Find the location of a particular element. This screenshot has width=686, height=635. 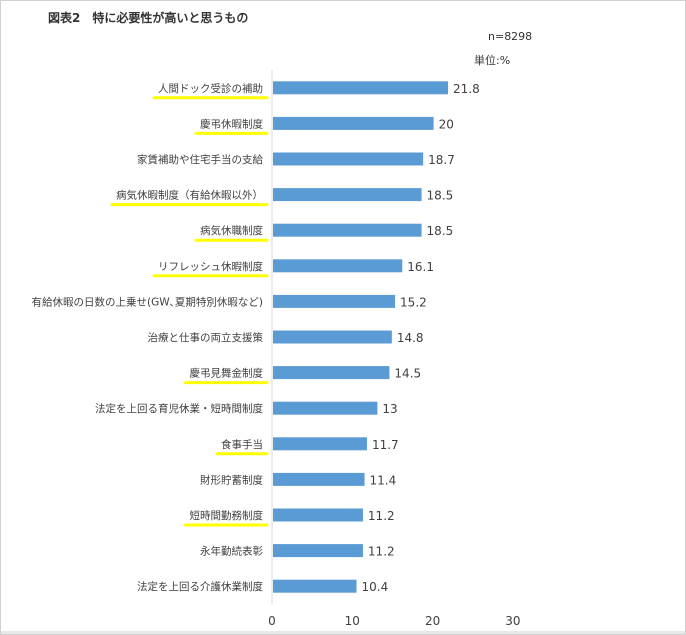

data-label: 18.7 is located at coordinates (441, 160).